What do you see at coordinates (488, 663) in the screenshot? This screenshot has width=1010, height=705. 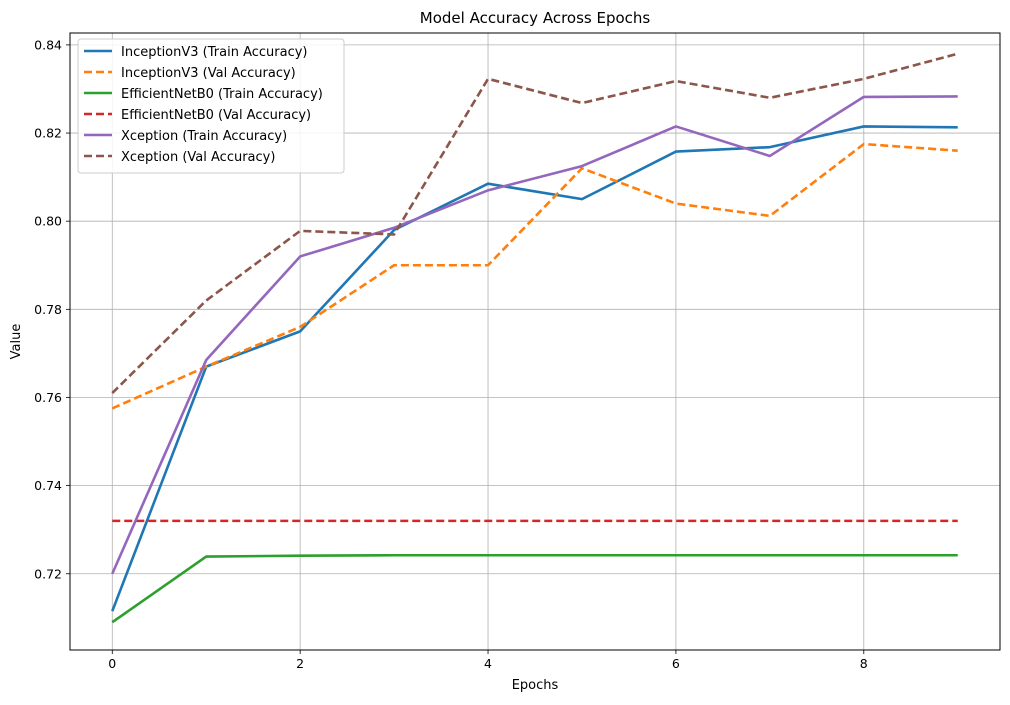 I see `x-tick-label: 4` at bounding box center [488, 663].